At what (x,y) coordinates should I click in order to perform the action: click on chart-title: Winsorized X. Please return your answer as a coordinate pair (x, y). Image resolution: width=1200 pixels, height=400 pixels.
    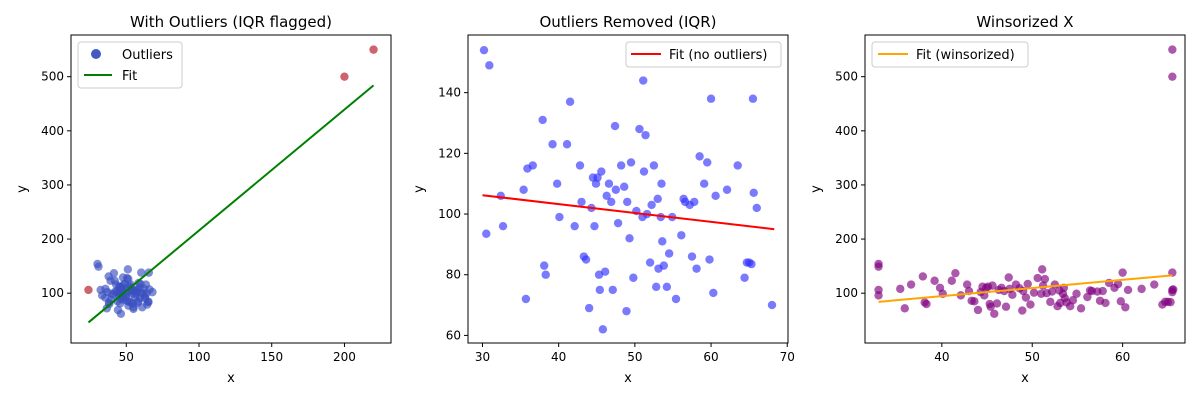
    Looking at the image, I should click on (1024, 22).